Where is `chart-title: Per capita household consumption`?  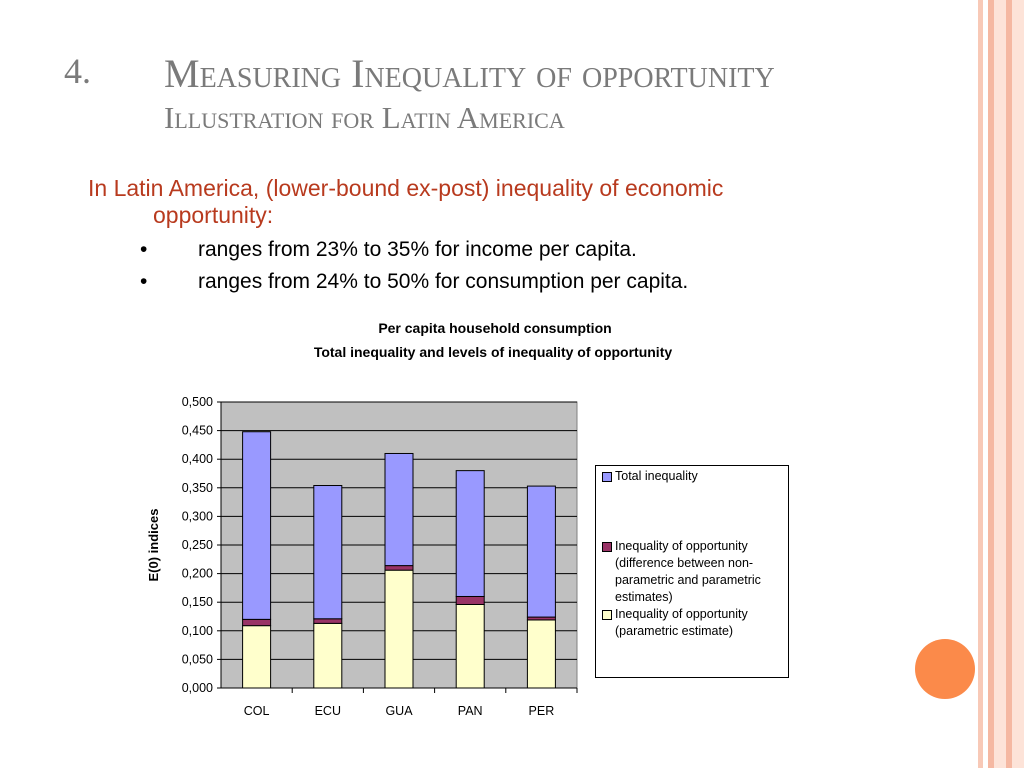
chart-title: Per capita household consumption is located at coordinates (494, 328).